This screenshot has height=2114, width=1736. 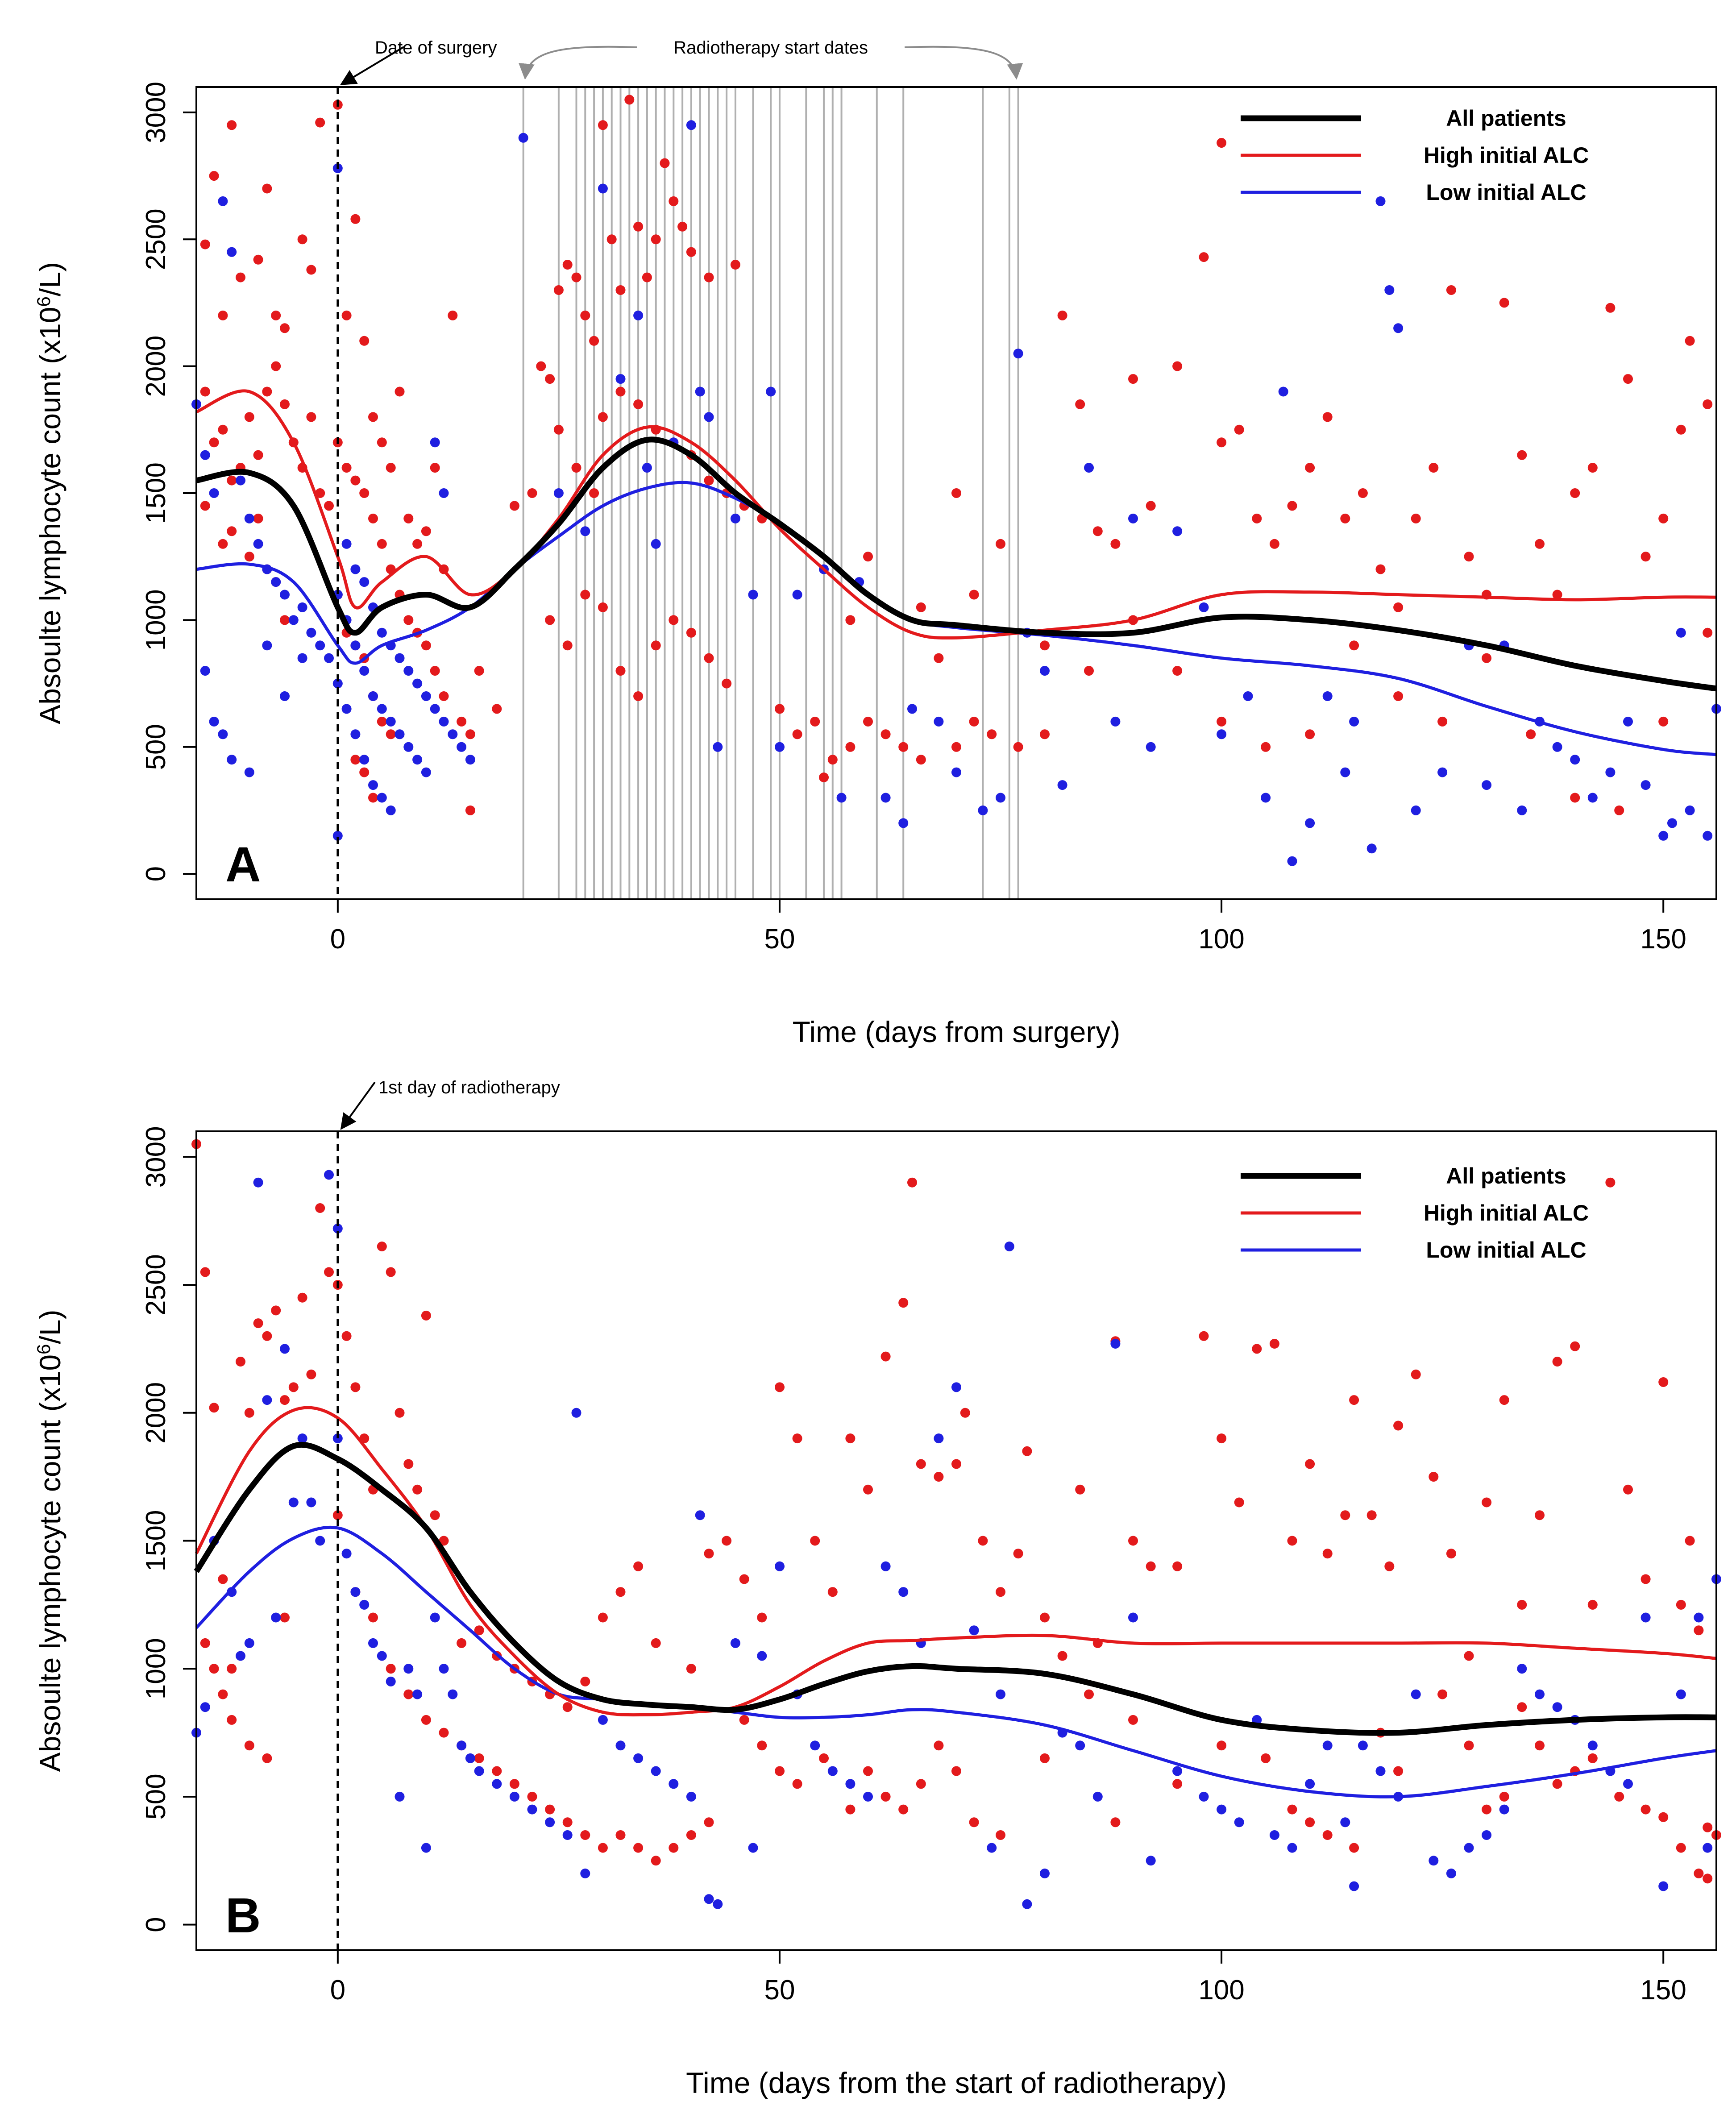 I want to click on legend-label: Low initial ALC, so click(x=1506, y=192).